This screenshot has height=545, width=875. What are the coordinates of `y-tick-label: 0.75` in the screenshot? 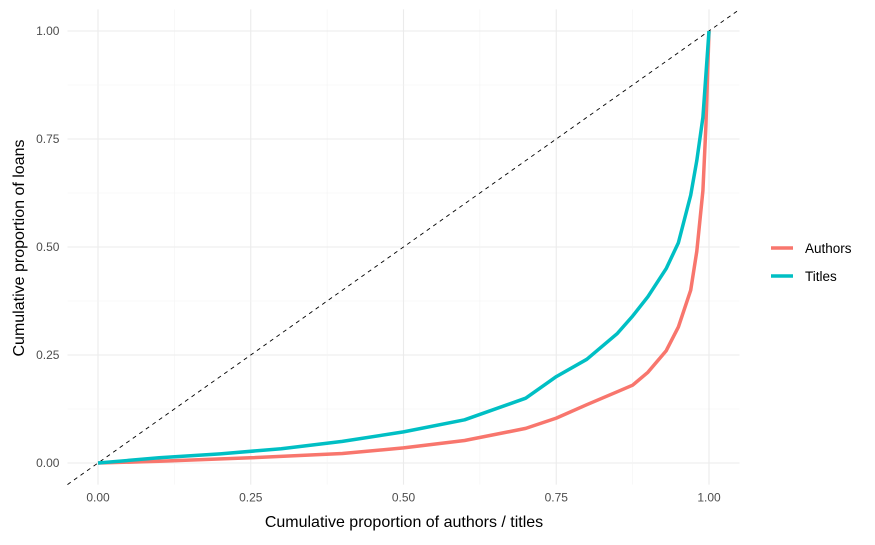 It's located at (48, 139).